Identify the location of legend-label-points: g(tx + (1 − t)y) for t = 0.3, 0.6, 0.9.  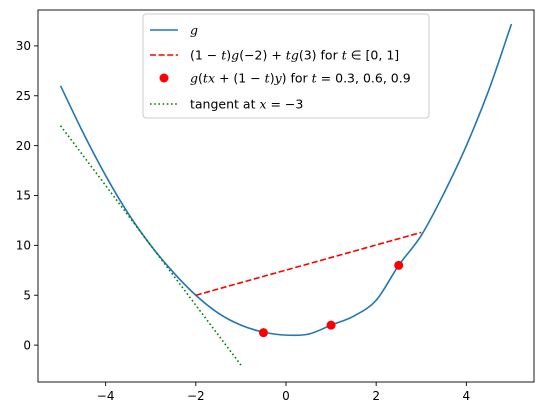
(300, 78).